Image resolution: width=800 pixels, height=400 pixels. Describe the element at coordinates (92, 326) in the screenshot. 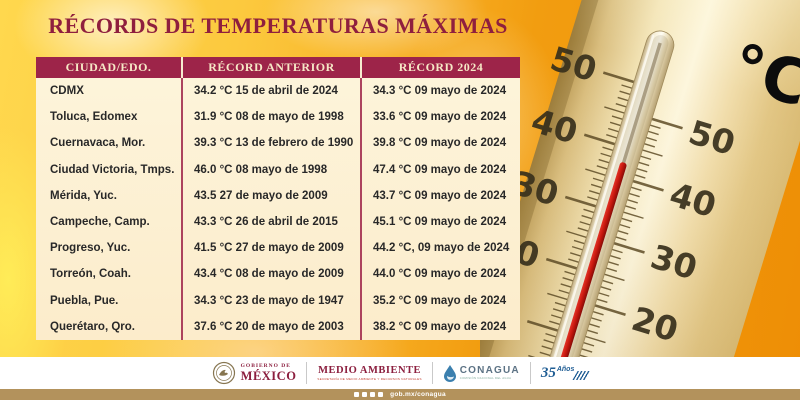

I see `city-cell: Querétaro, Qro.` at that location.